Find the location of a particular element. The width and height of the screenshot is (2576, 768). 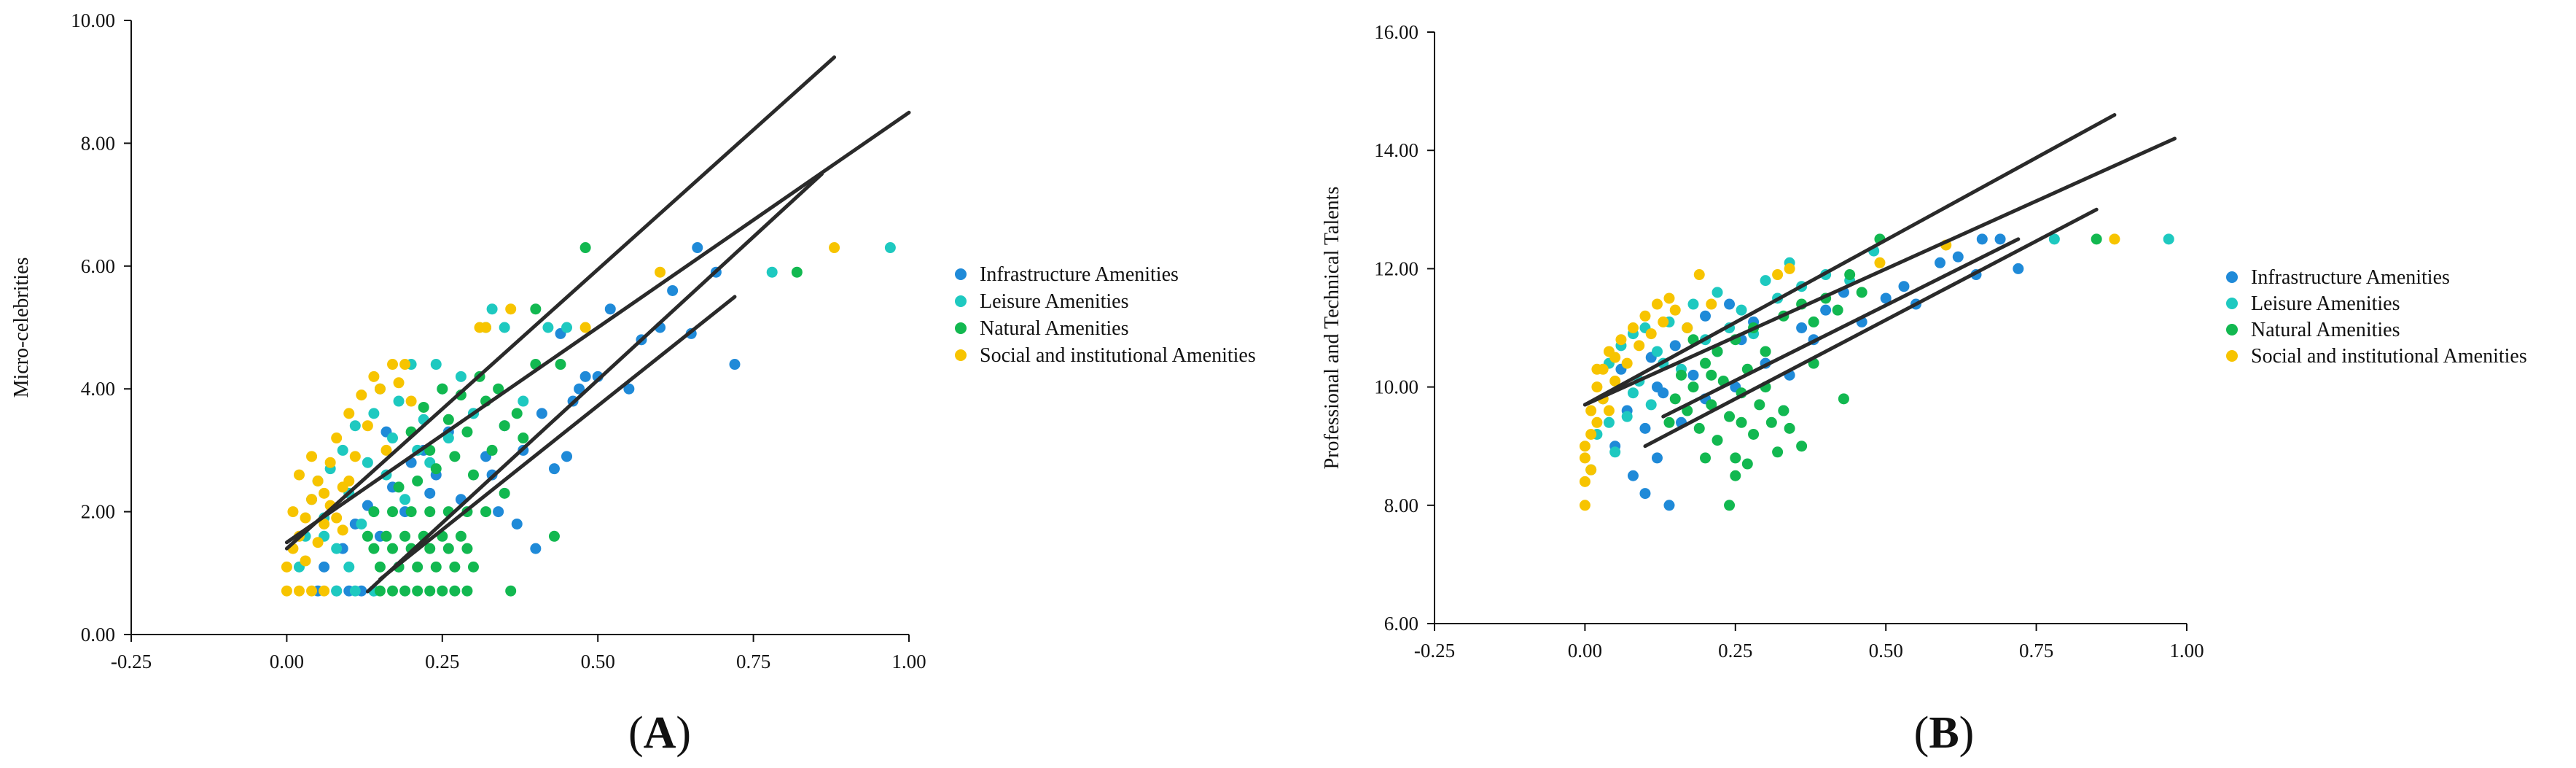

fit-line-b is located at coordinates (1879, 271).